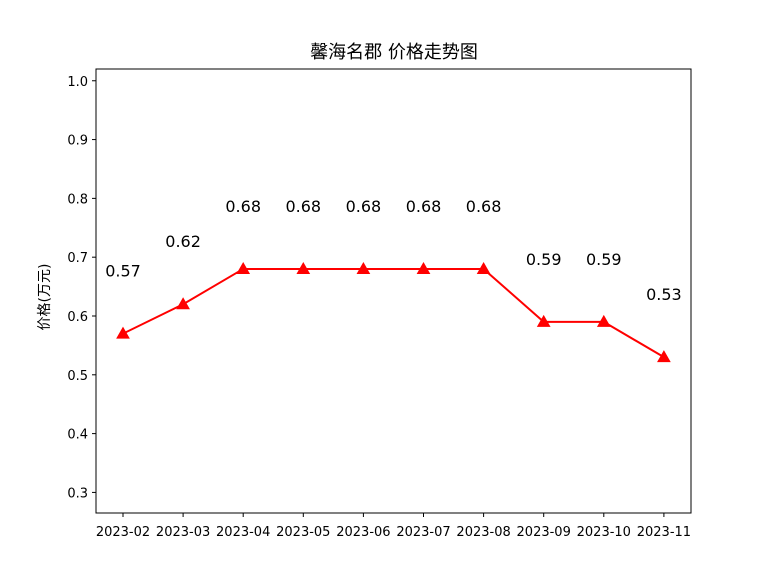 The image size is (768, 576). What do you see at coordinates (77, 435) in the screenshot?
I see `y-tick-label: 0.4` at bounding box center [77, 435].